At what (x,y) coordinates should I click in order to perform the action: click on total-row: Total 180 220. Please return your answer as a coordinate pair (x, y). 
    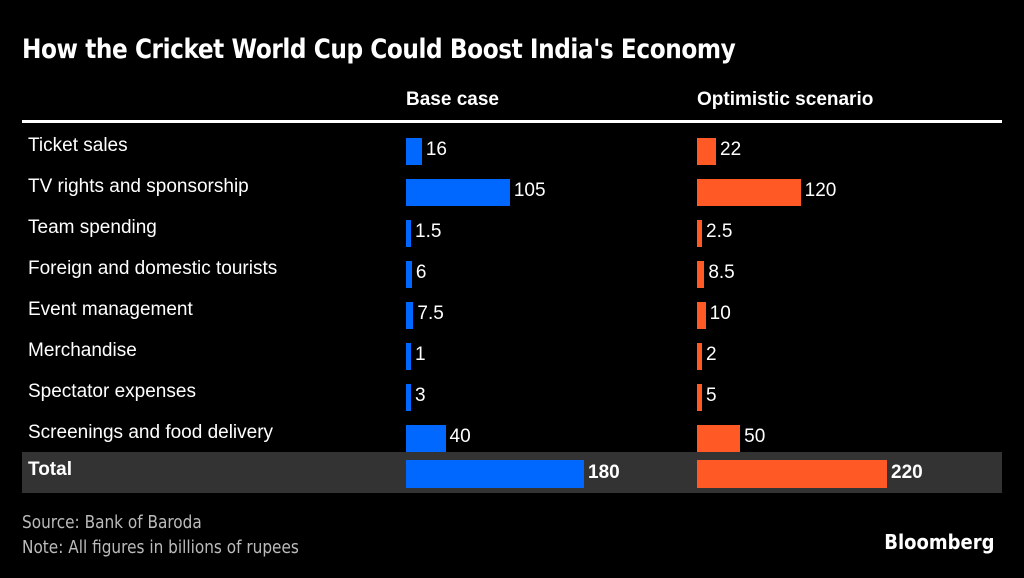
    Looking at the image, I should click on (512, 472).